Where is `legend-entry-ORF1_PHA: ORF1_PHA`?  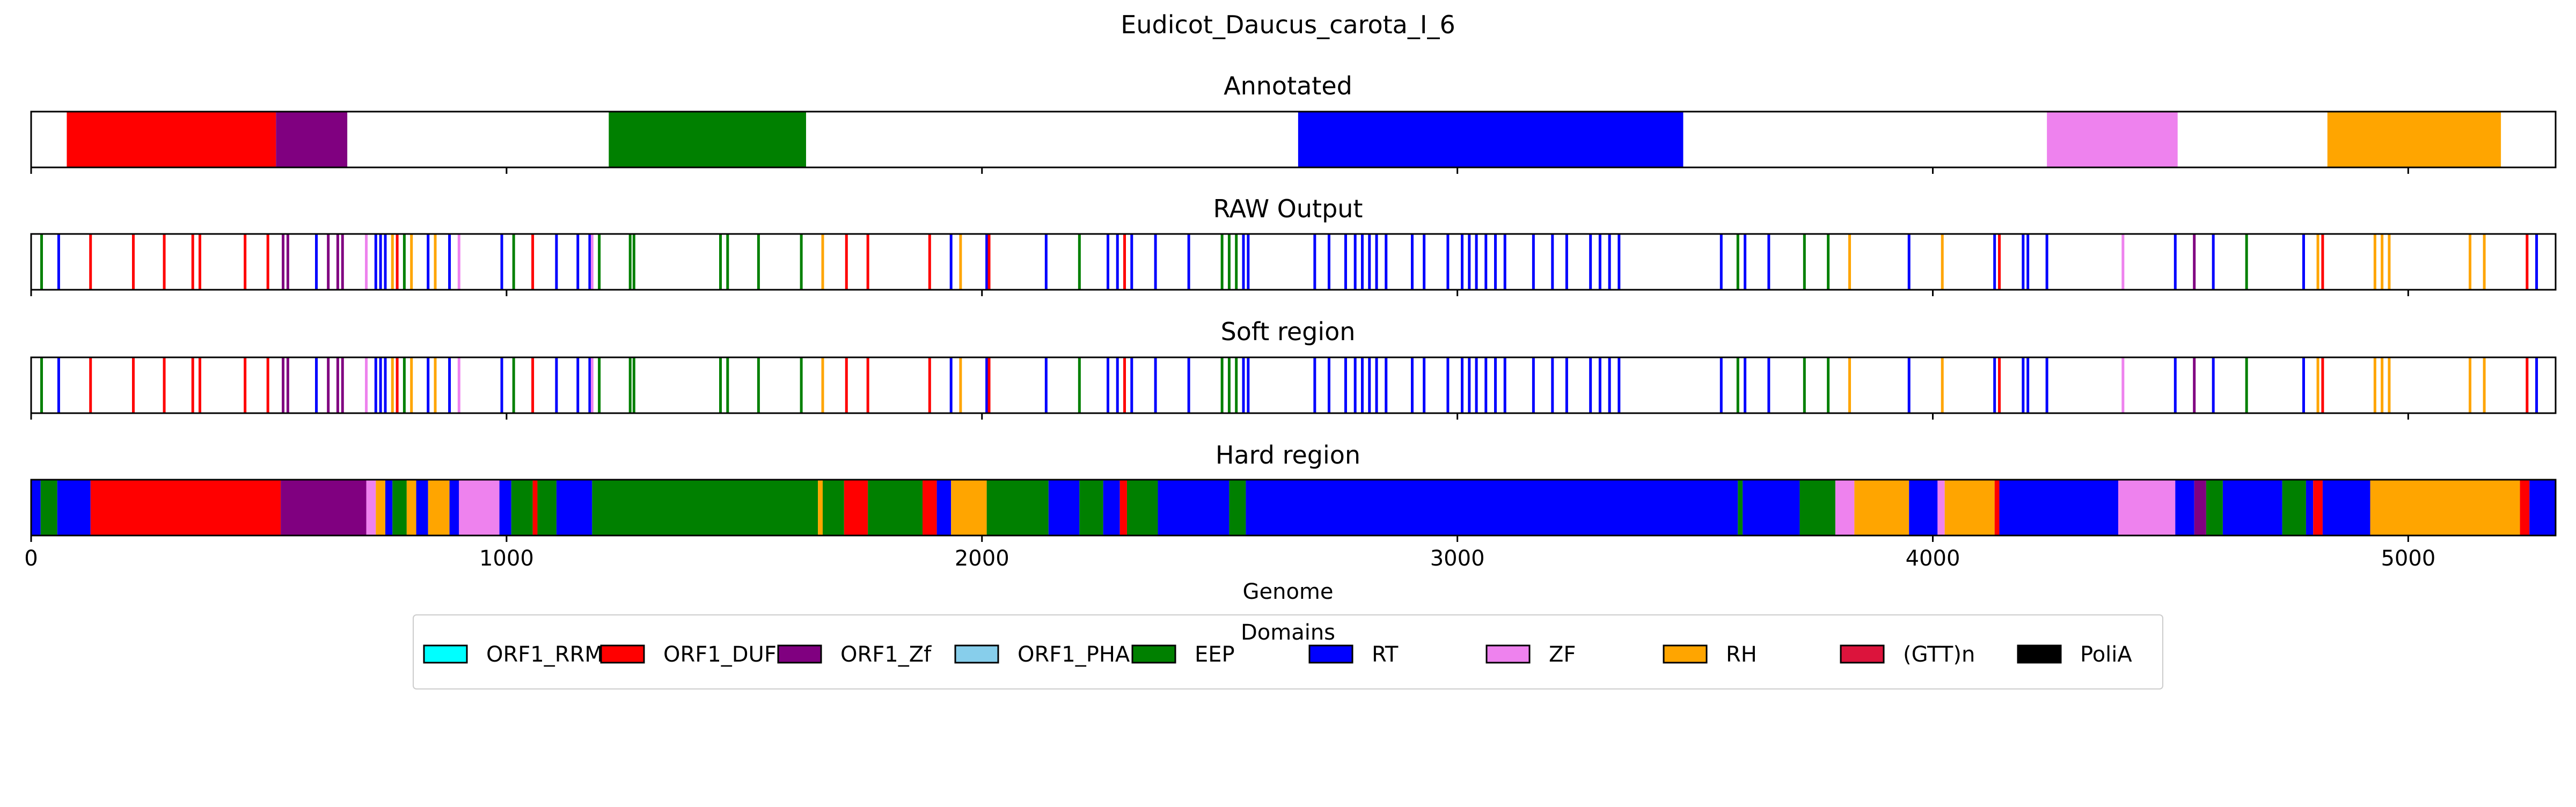 legend-entry-ORF1_PHA: ORF1_PHA is located at coordinates (1042, 654).